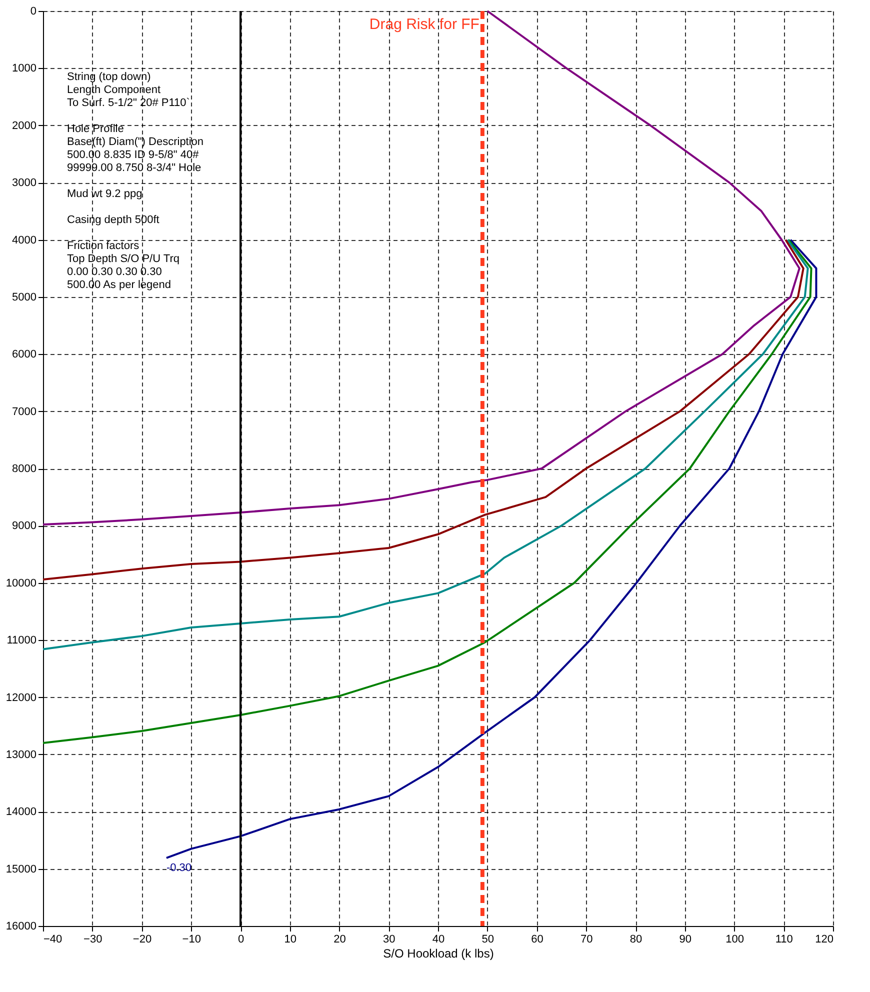 The height and width of the screenshot is (992, 870). I want to click on y-tick-label: 9000, so click(24, 526).